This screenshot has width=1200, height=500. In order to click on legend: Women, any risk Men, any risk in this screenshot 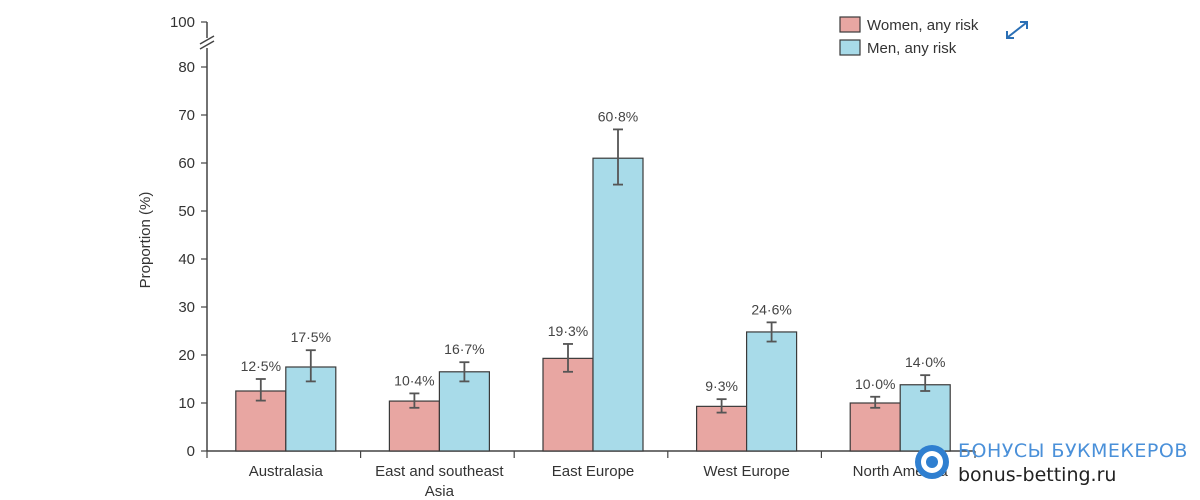, I will do `click(909, 36)`.